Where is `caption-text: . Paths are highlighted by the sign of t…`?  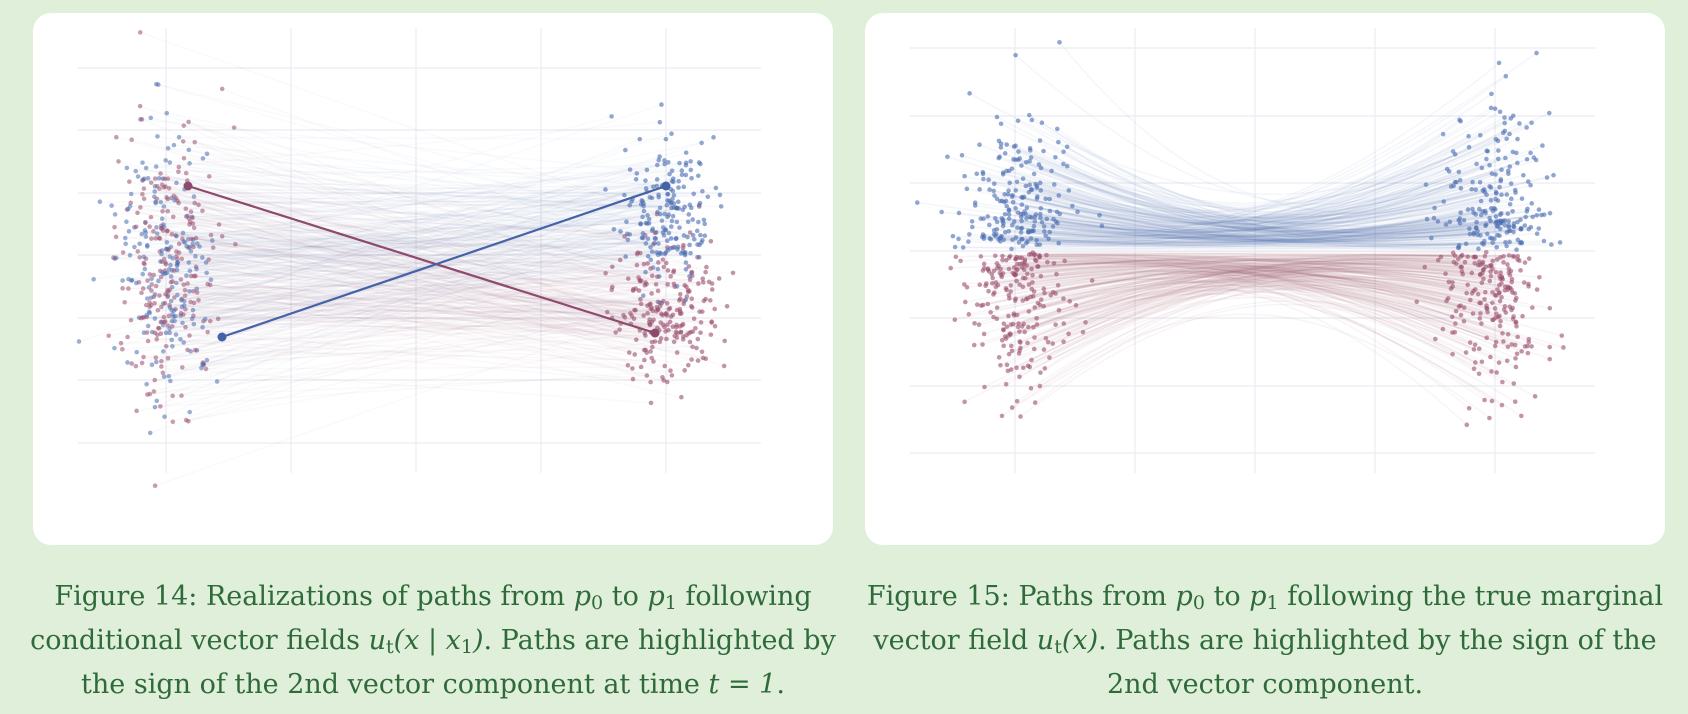
caption-text: . Paths are highlighted by the sign of t… is located at coordinates (1377, 662).